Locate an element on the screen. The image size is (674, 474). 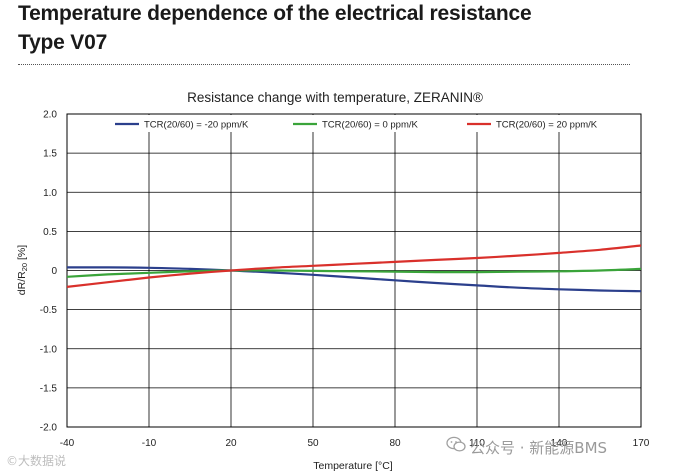
x-tick-label: -10 is located at coordinates (149, 443).